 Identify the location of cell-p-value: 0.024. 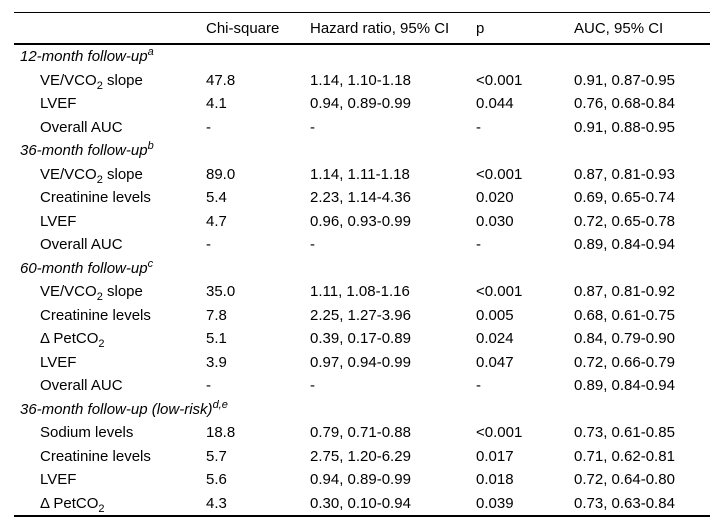
(495, 339).